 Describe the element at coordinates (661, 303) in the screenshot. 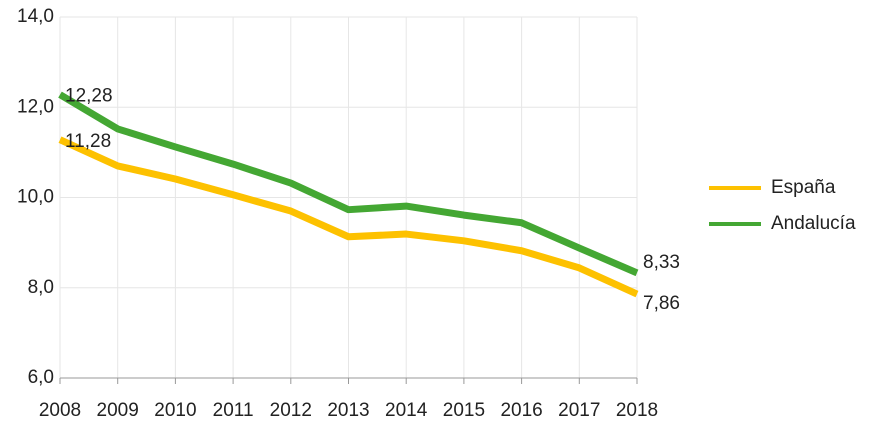

I see `data-label: 7,86` at that location.